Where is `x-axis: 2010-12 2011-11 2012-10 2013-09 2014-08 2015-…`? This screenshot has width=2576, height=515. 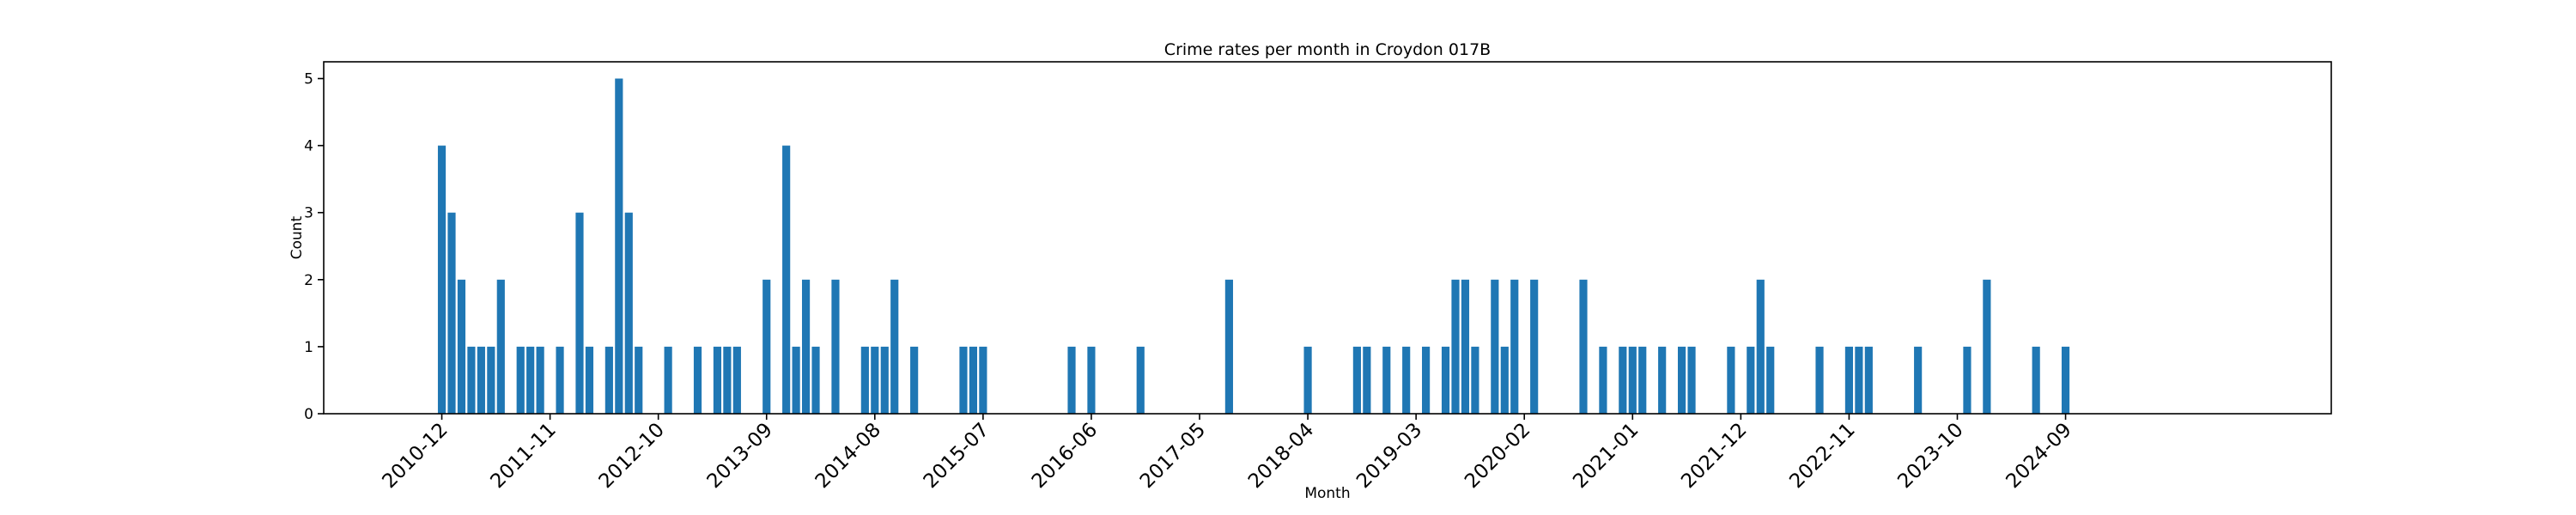 x-axis: 2010-12 2011-11 2012-10 2013-09 2014-08 2015-… is located at coordinates (1227, 453).